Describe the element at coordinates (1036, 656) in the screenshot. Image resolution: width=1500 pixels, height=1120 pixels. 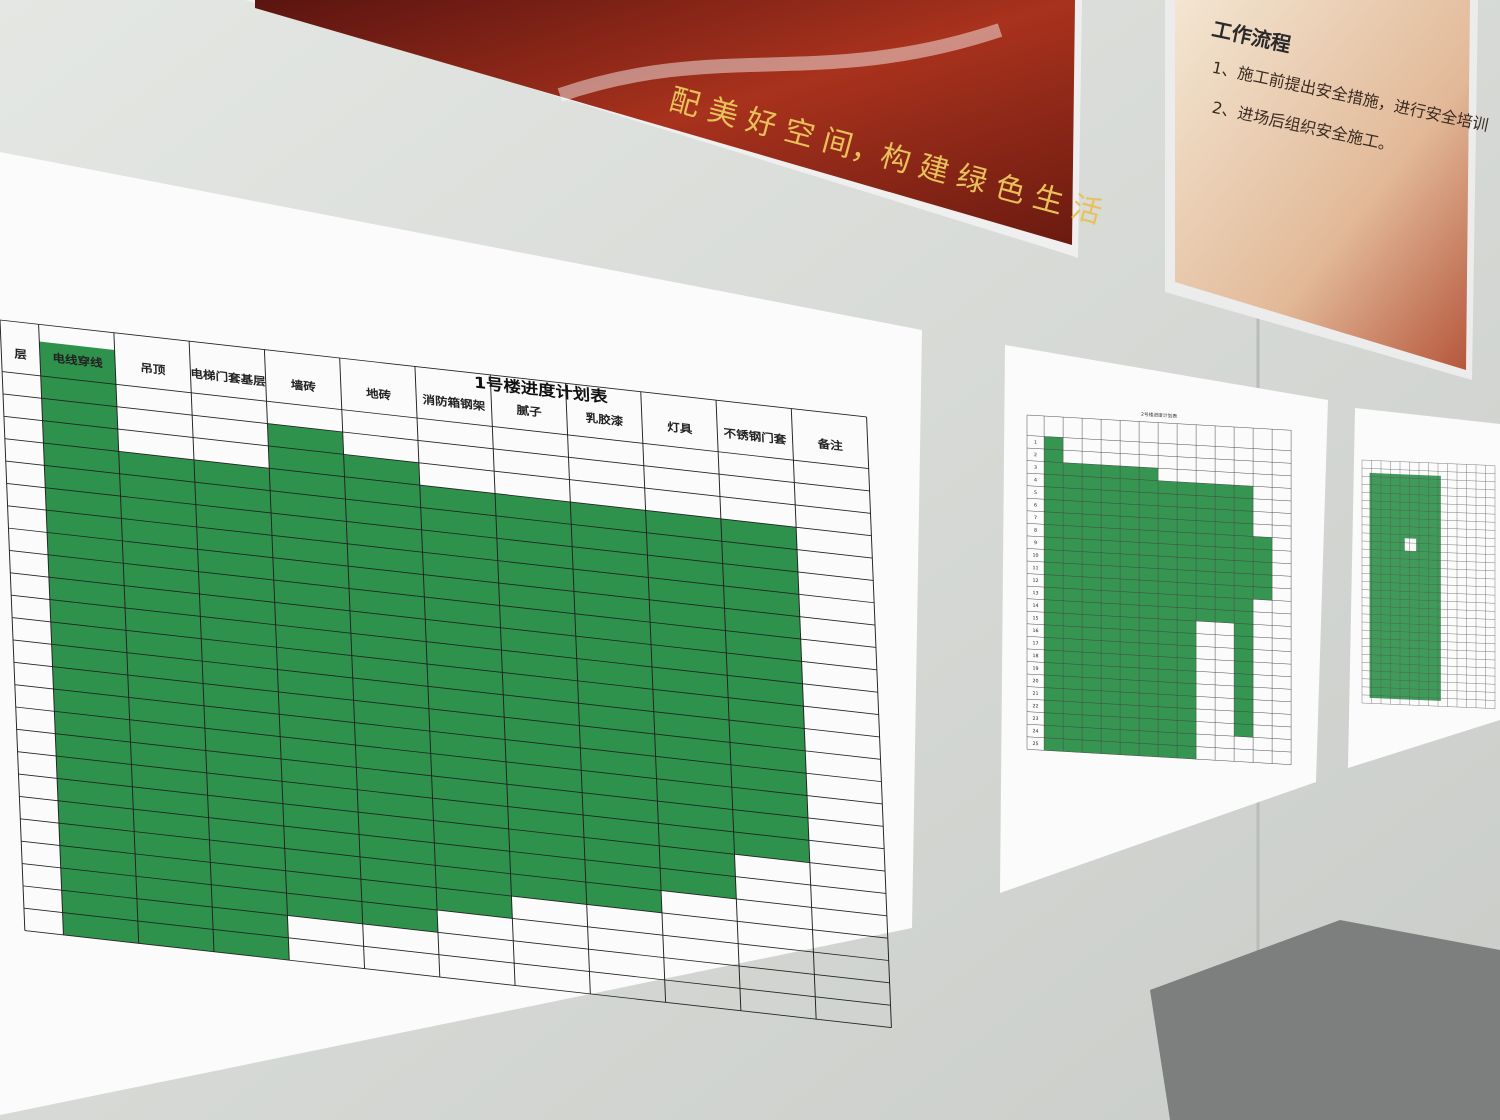
I see `row-label: 18` at that location.